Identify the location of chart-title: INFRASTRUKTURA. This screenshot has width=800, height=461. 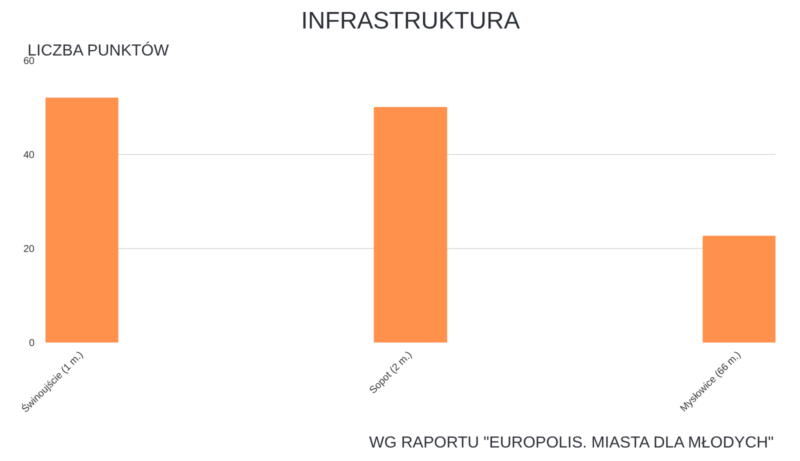
(410, 21).